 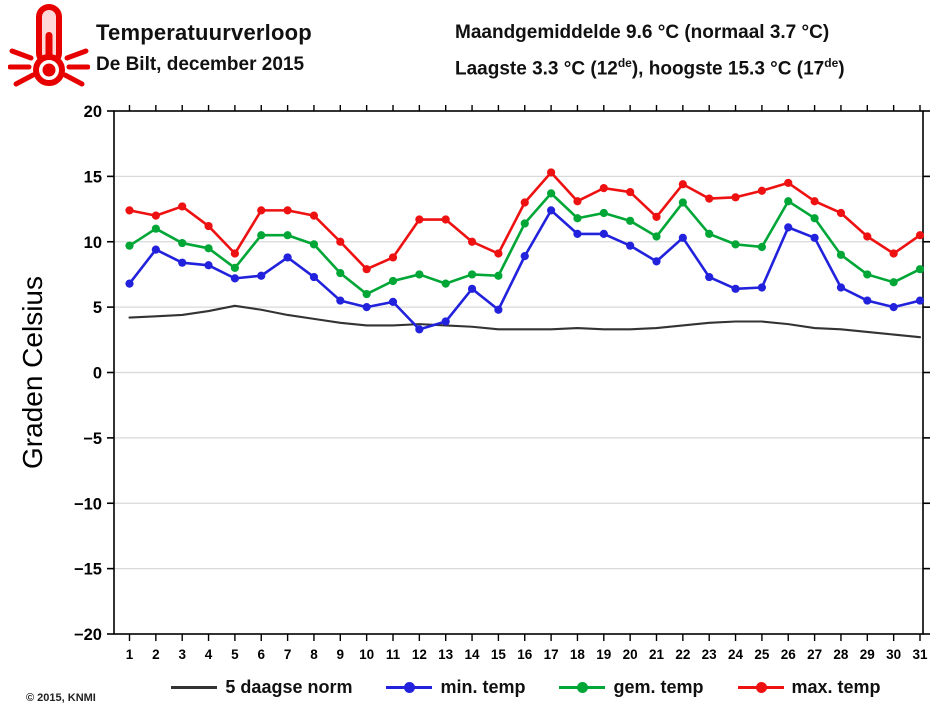 What do you see at coordinates (483, 686) in the screenshot?
I see `legend-label-min-temp: min. temp` at bounding box center [483, 686].